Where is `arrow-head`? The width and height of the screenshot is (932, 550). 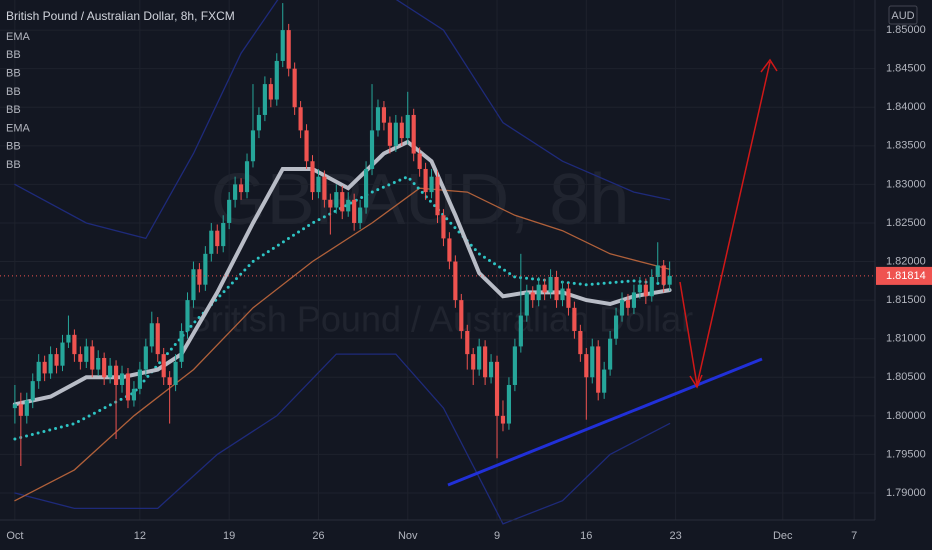 arrow-head is located at coordinates (769, 65).